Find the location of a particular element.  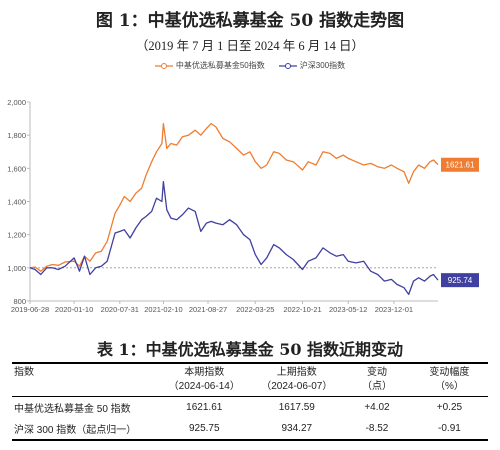

legend-marker-fund50 is located at coordinates (163, 65).